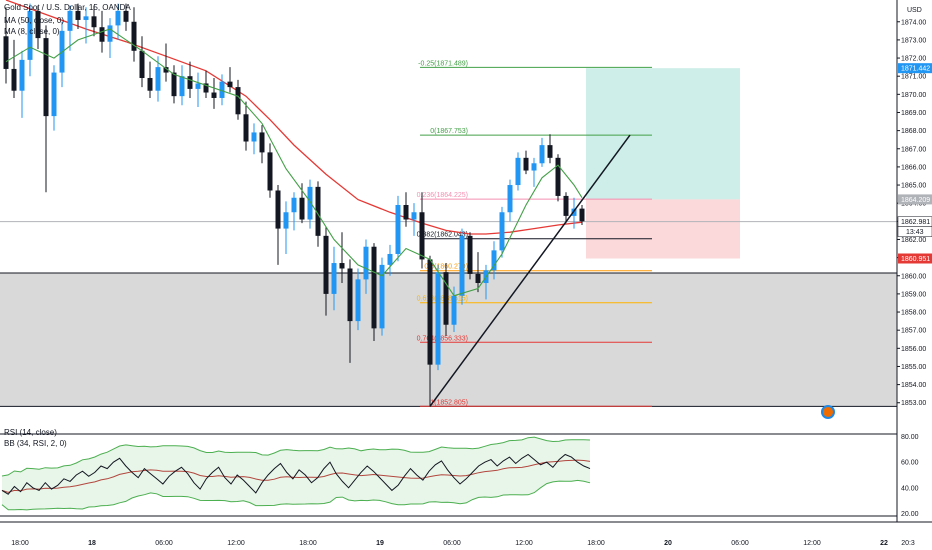 The height and width of the screenshot is (550, 932). Describe the element at coordinates (915, 222) in the screenshot. I see `price-label-text: 1862.981` at that location.